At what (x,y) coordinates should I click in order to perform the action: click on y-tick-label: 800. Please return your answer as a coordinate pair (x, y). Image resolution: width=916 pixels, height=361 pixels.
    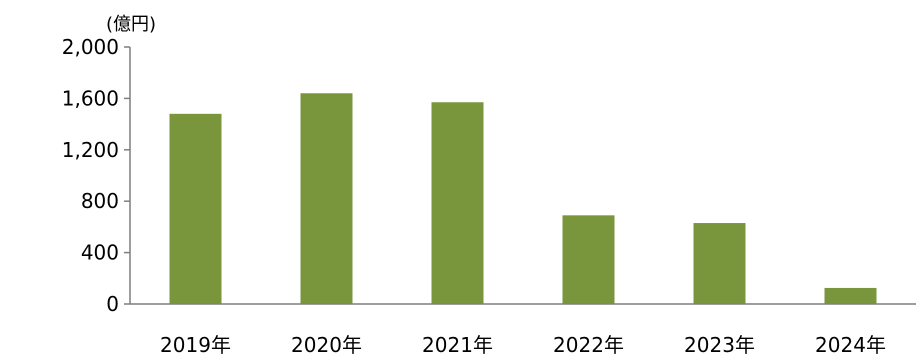
    Looking at the image, I should click on (100, 201).